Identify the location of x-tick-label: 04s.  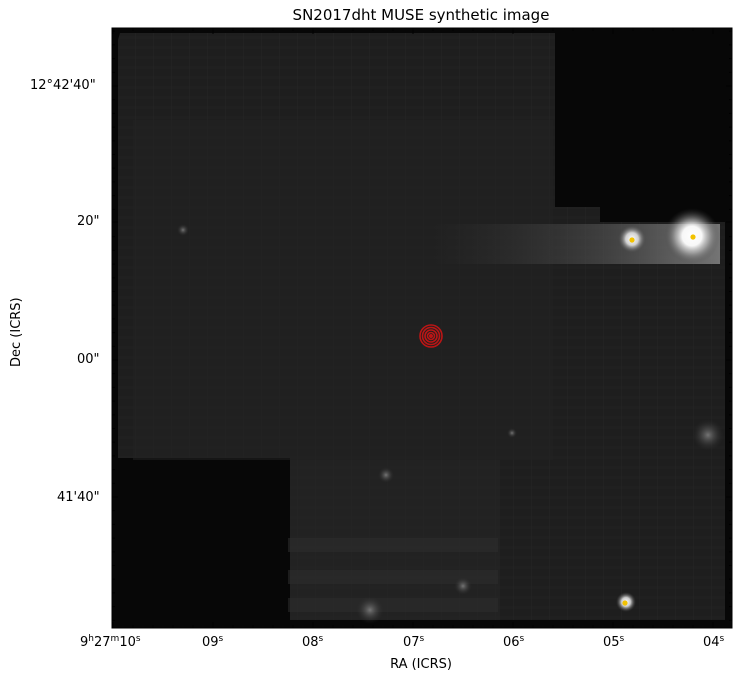
(714, 642).